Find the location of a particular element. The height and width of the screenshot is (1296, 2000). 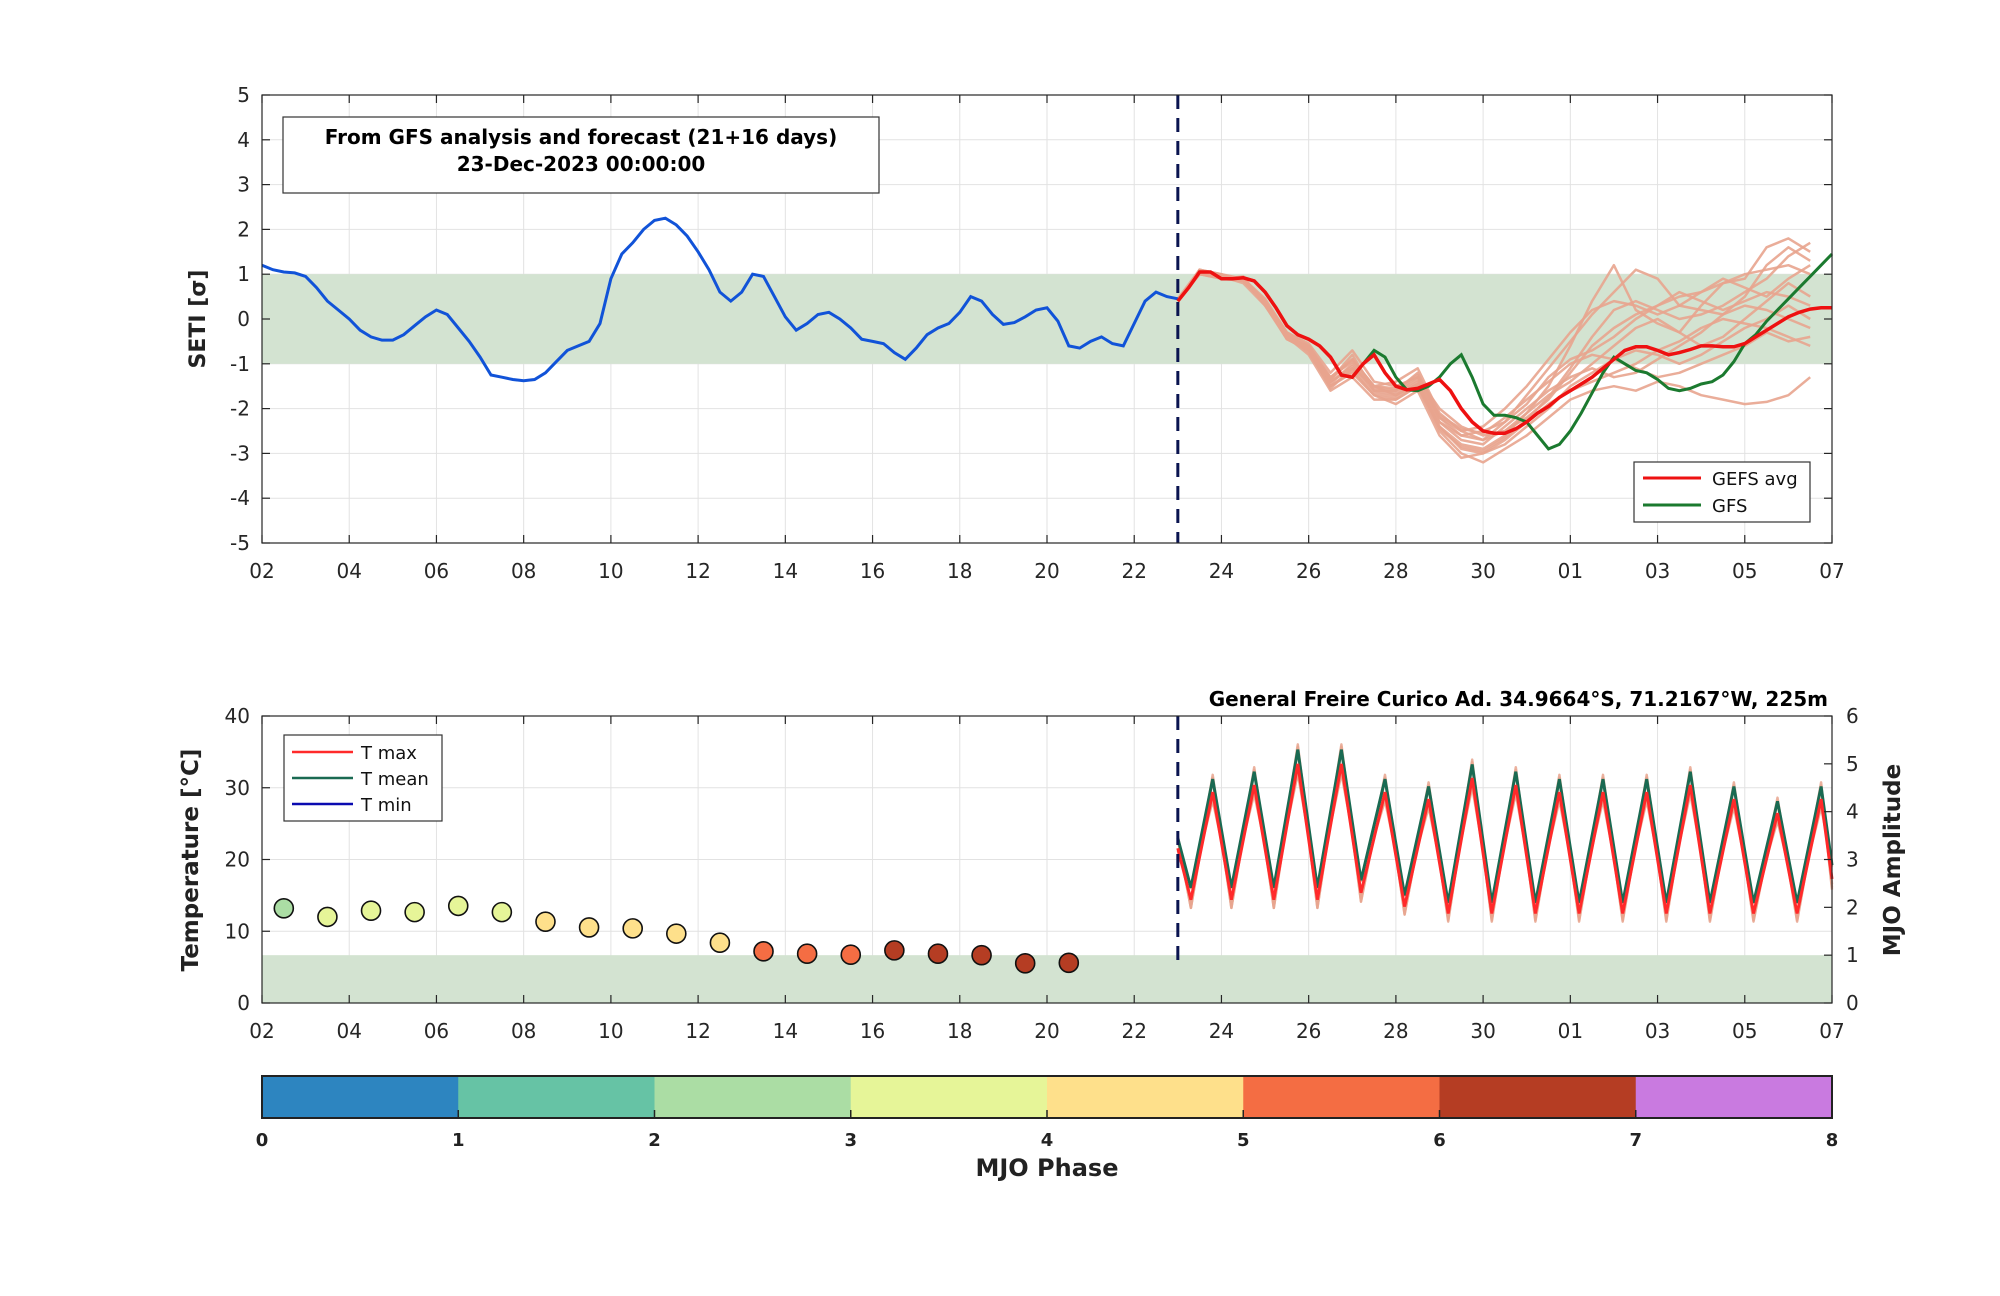

seti-x-tick-label: 30 is located at coordinates (1482, 571).